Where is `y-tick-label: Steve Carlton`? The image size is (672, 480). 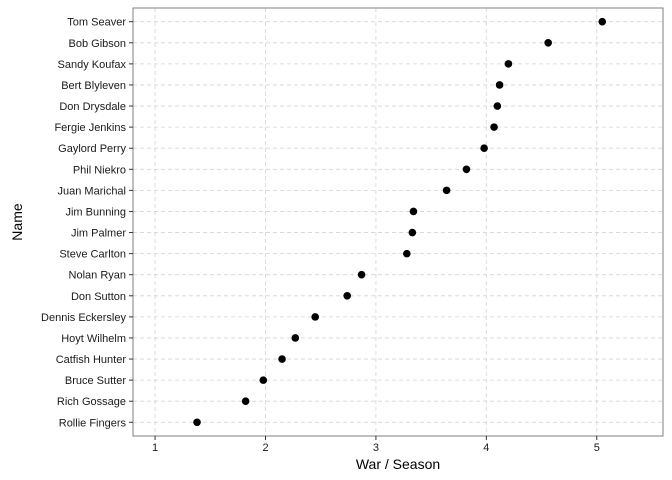 y-tick-label: Steve Carlton is located at coordinates (92, 255).